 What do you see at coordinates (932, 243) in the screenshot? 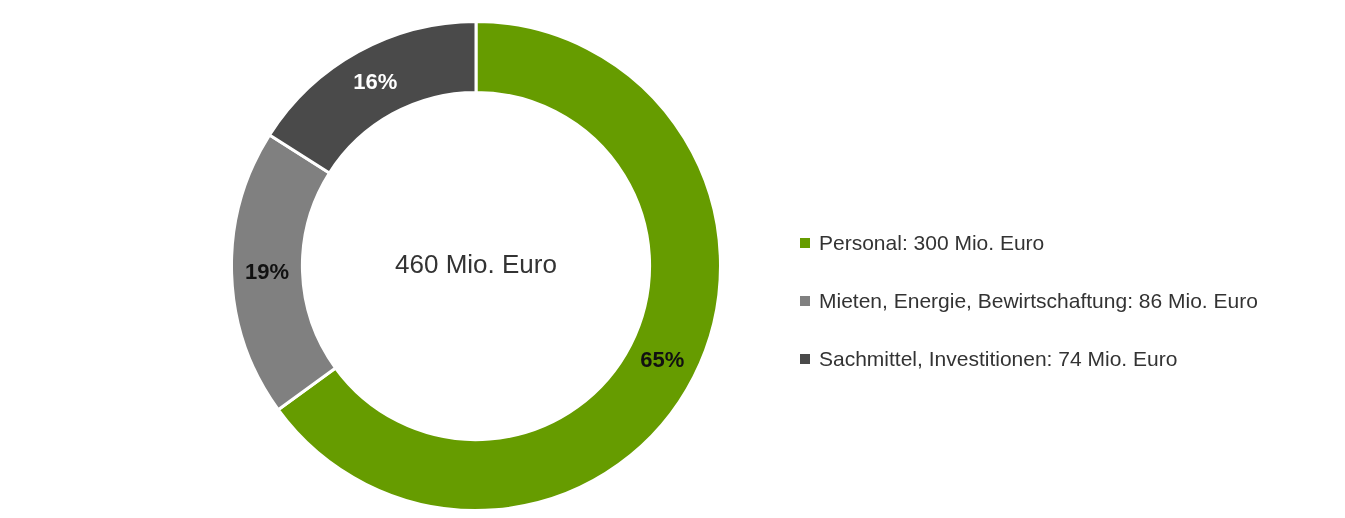
I see `legend-label: Personal: 300 Mio. Euro` at bounding box center [932, 243].